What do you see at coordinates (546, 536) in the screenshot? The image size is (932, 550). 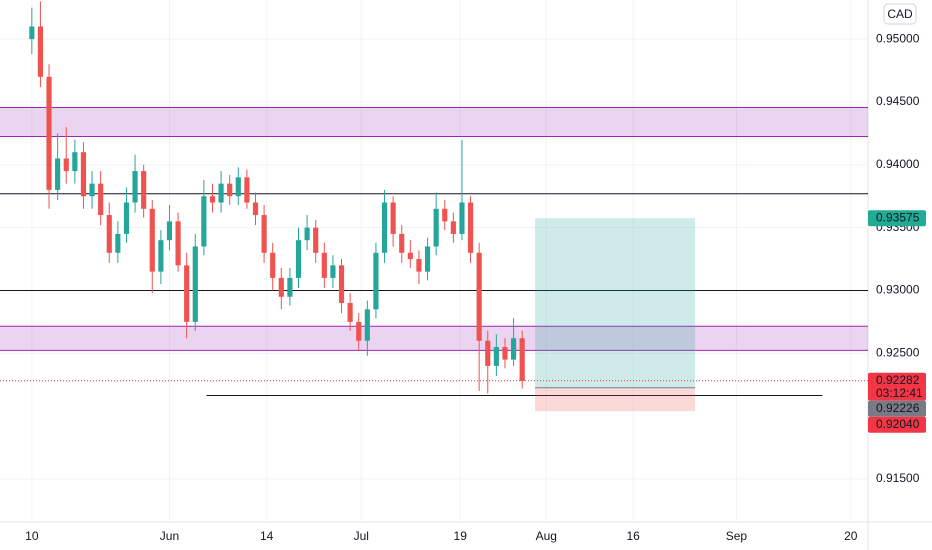 I see `x-tick-label: Aug` at bounding box center [546, 536].